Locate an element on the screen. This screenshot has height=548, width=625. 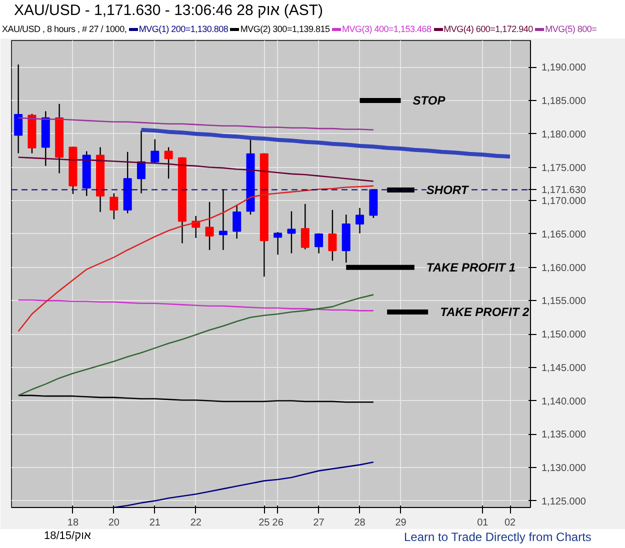
legend-label: MVG(4) 600=1,172.940 is located at coordinates (488, 29).